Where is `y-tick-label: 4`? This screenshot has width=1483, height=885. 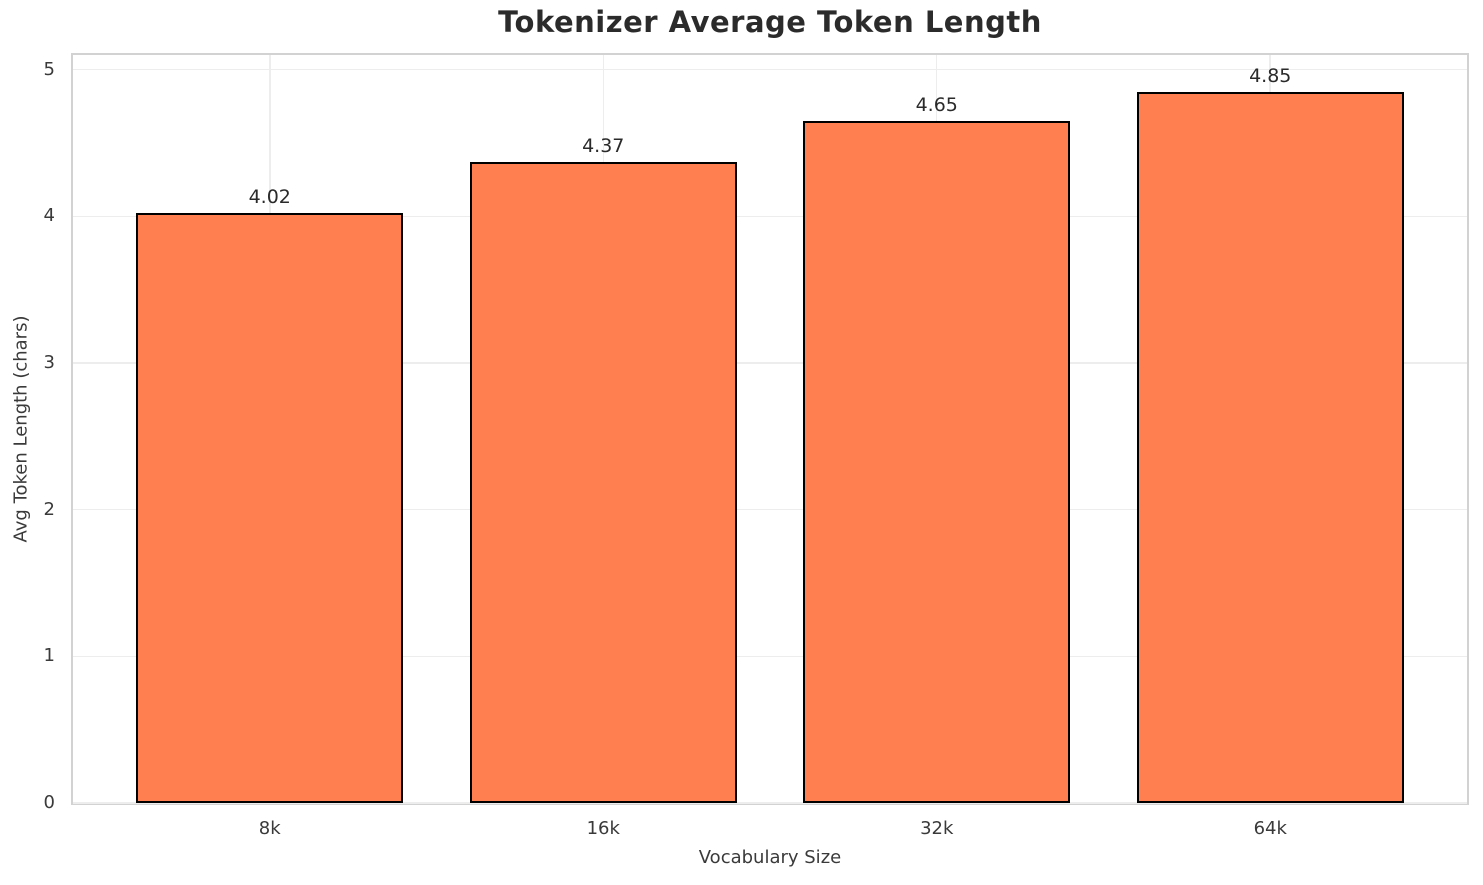 y-tick-label: 4 is located at coordinates (49, 216).